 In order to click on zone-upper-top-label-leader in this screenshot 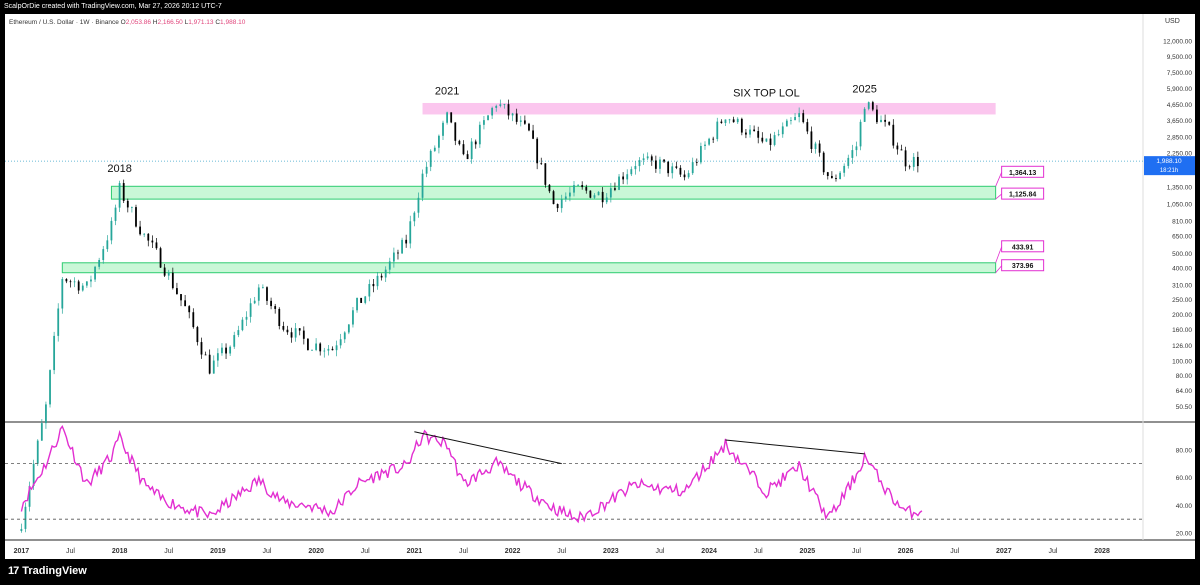, I will do `click(999, 179)`.